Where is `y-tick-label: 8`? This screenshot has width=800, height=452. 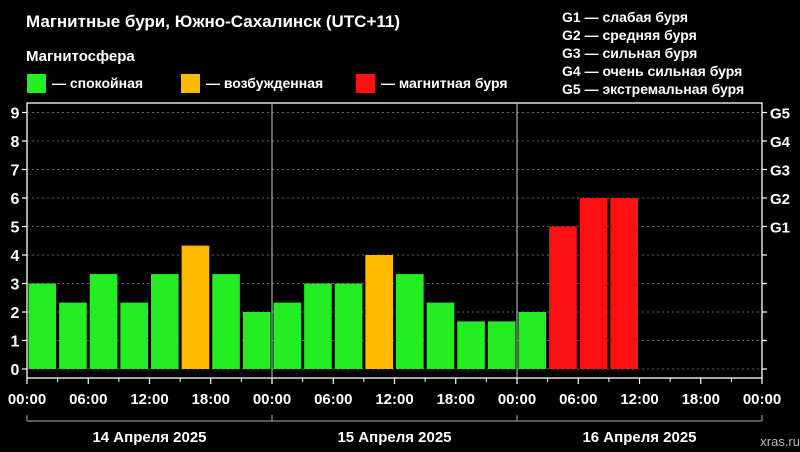 y-tick-label: 8 is located at coordinates (15, 142).